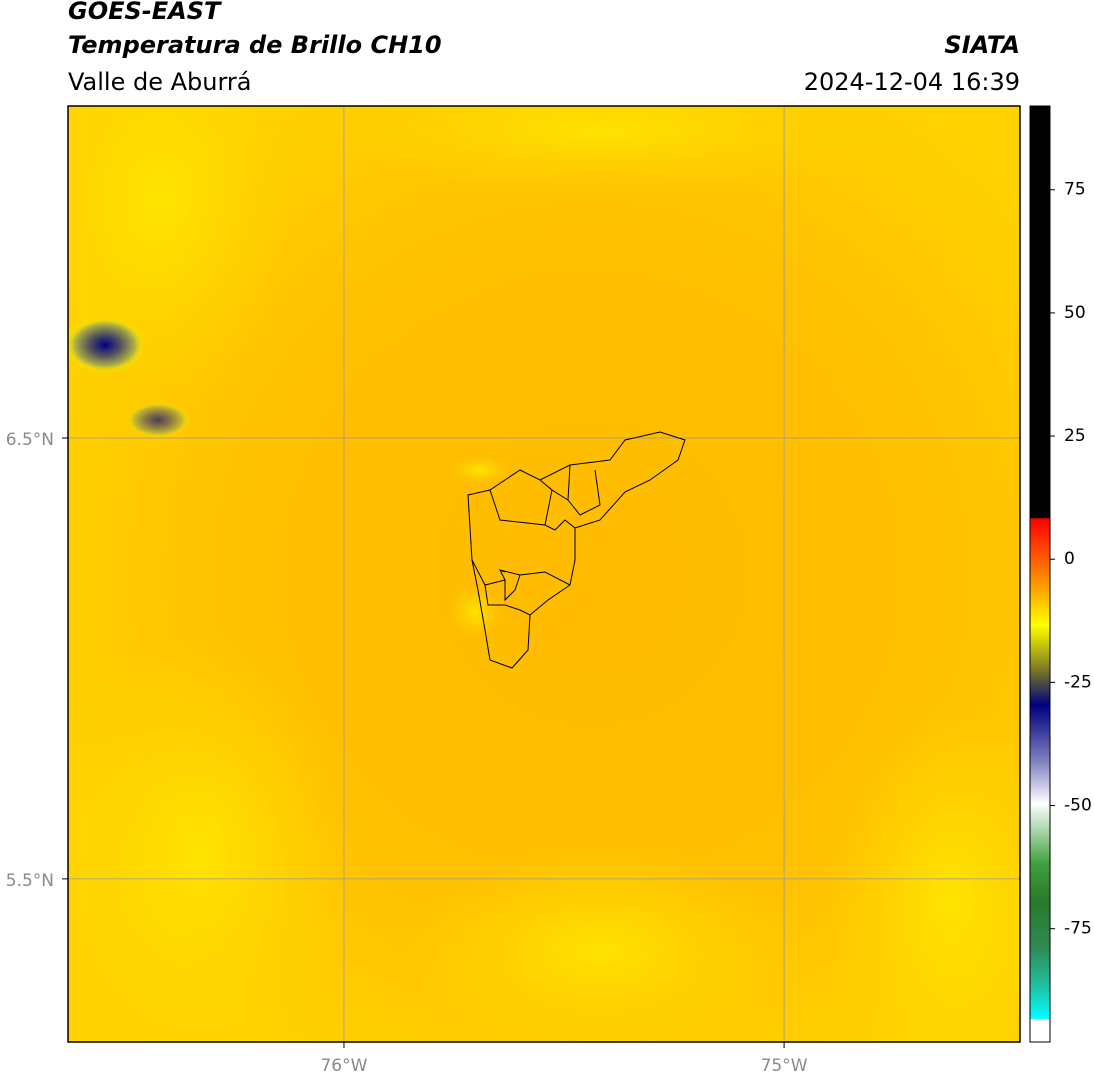  I want to click on municipal-boundaries, so click(576, 550).